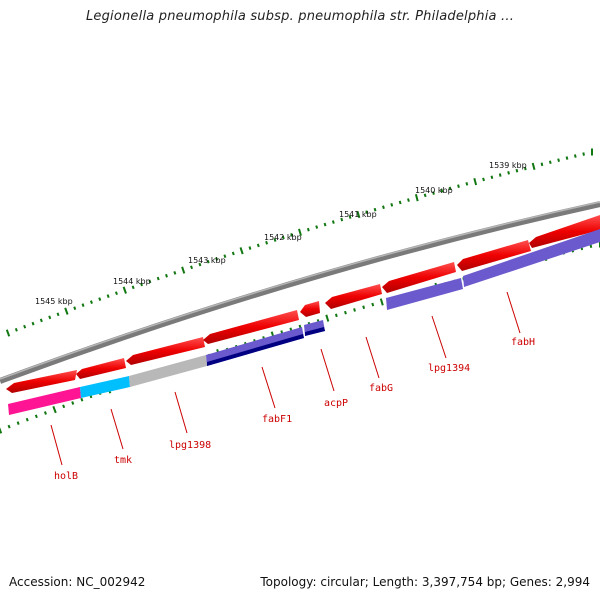 This screenshot has width=600, height=600. What do you see at coordinates (101, 368) in the screenshot?
I see `gene-arrow-tmk` at bounding box center [101, 368].